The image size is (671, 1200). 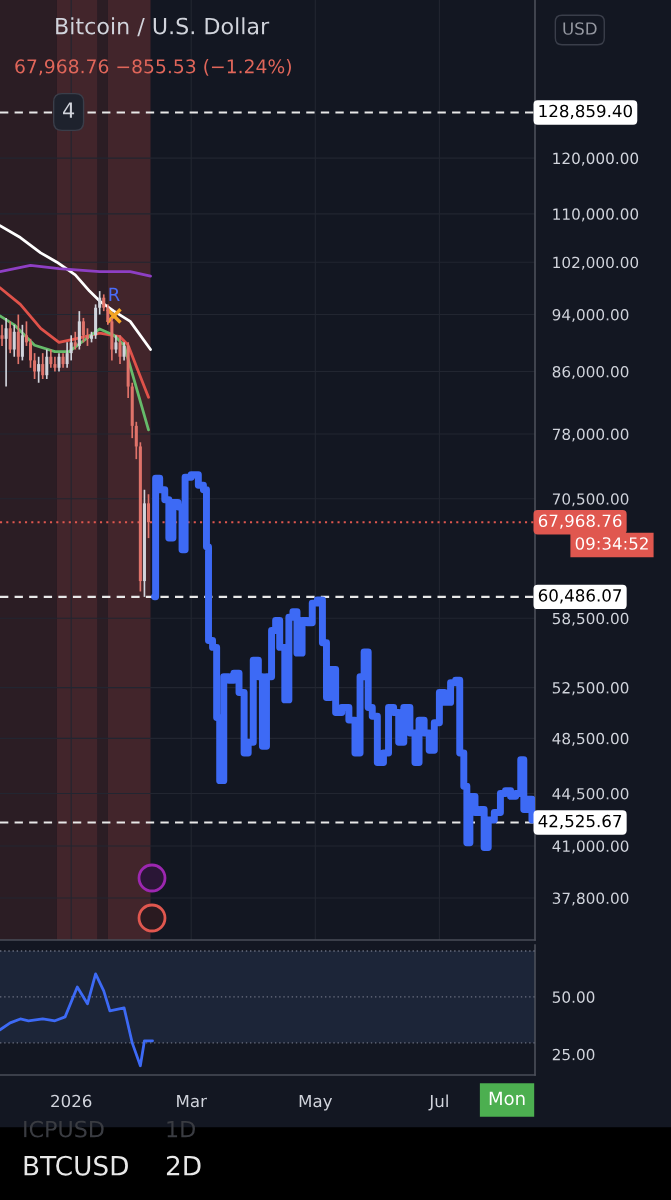 I want to click on y-tick-label: 102,000.00, so click(x=596, y=263).